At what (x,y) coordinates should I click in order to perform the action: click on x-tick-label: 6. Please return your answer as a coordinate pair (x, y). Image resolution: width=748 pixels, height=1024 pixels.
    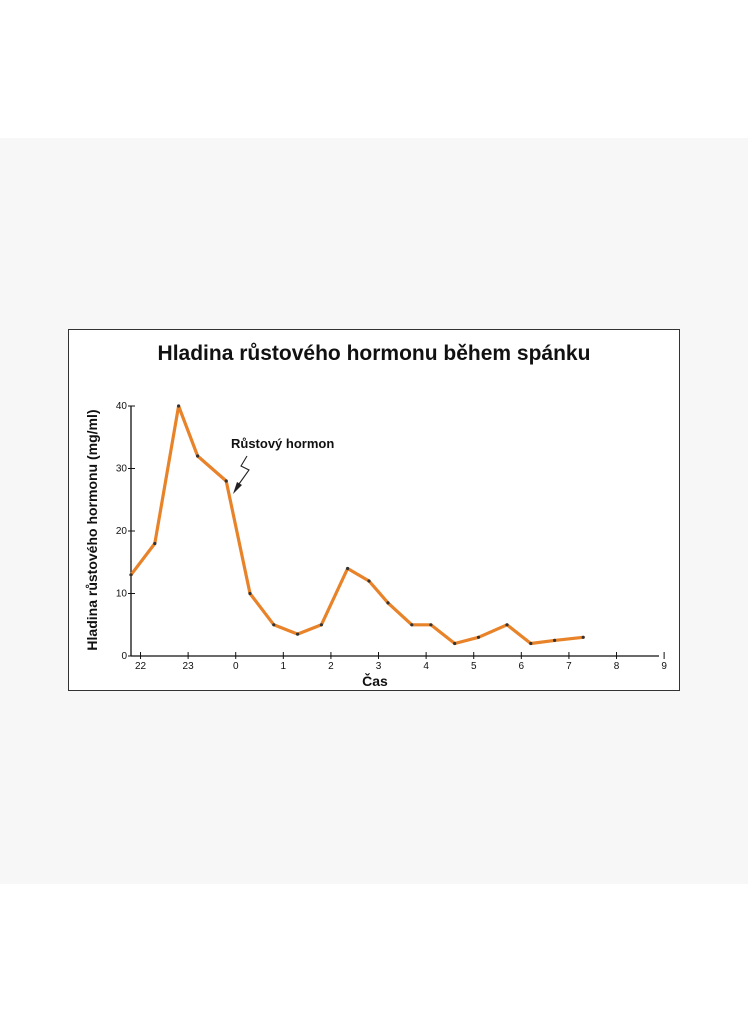
    Looking at the image, I should click on (522, 666).